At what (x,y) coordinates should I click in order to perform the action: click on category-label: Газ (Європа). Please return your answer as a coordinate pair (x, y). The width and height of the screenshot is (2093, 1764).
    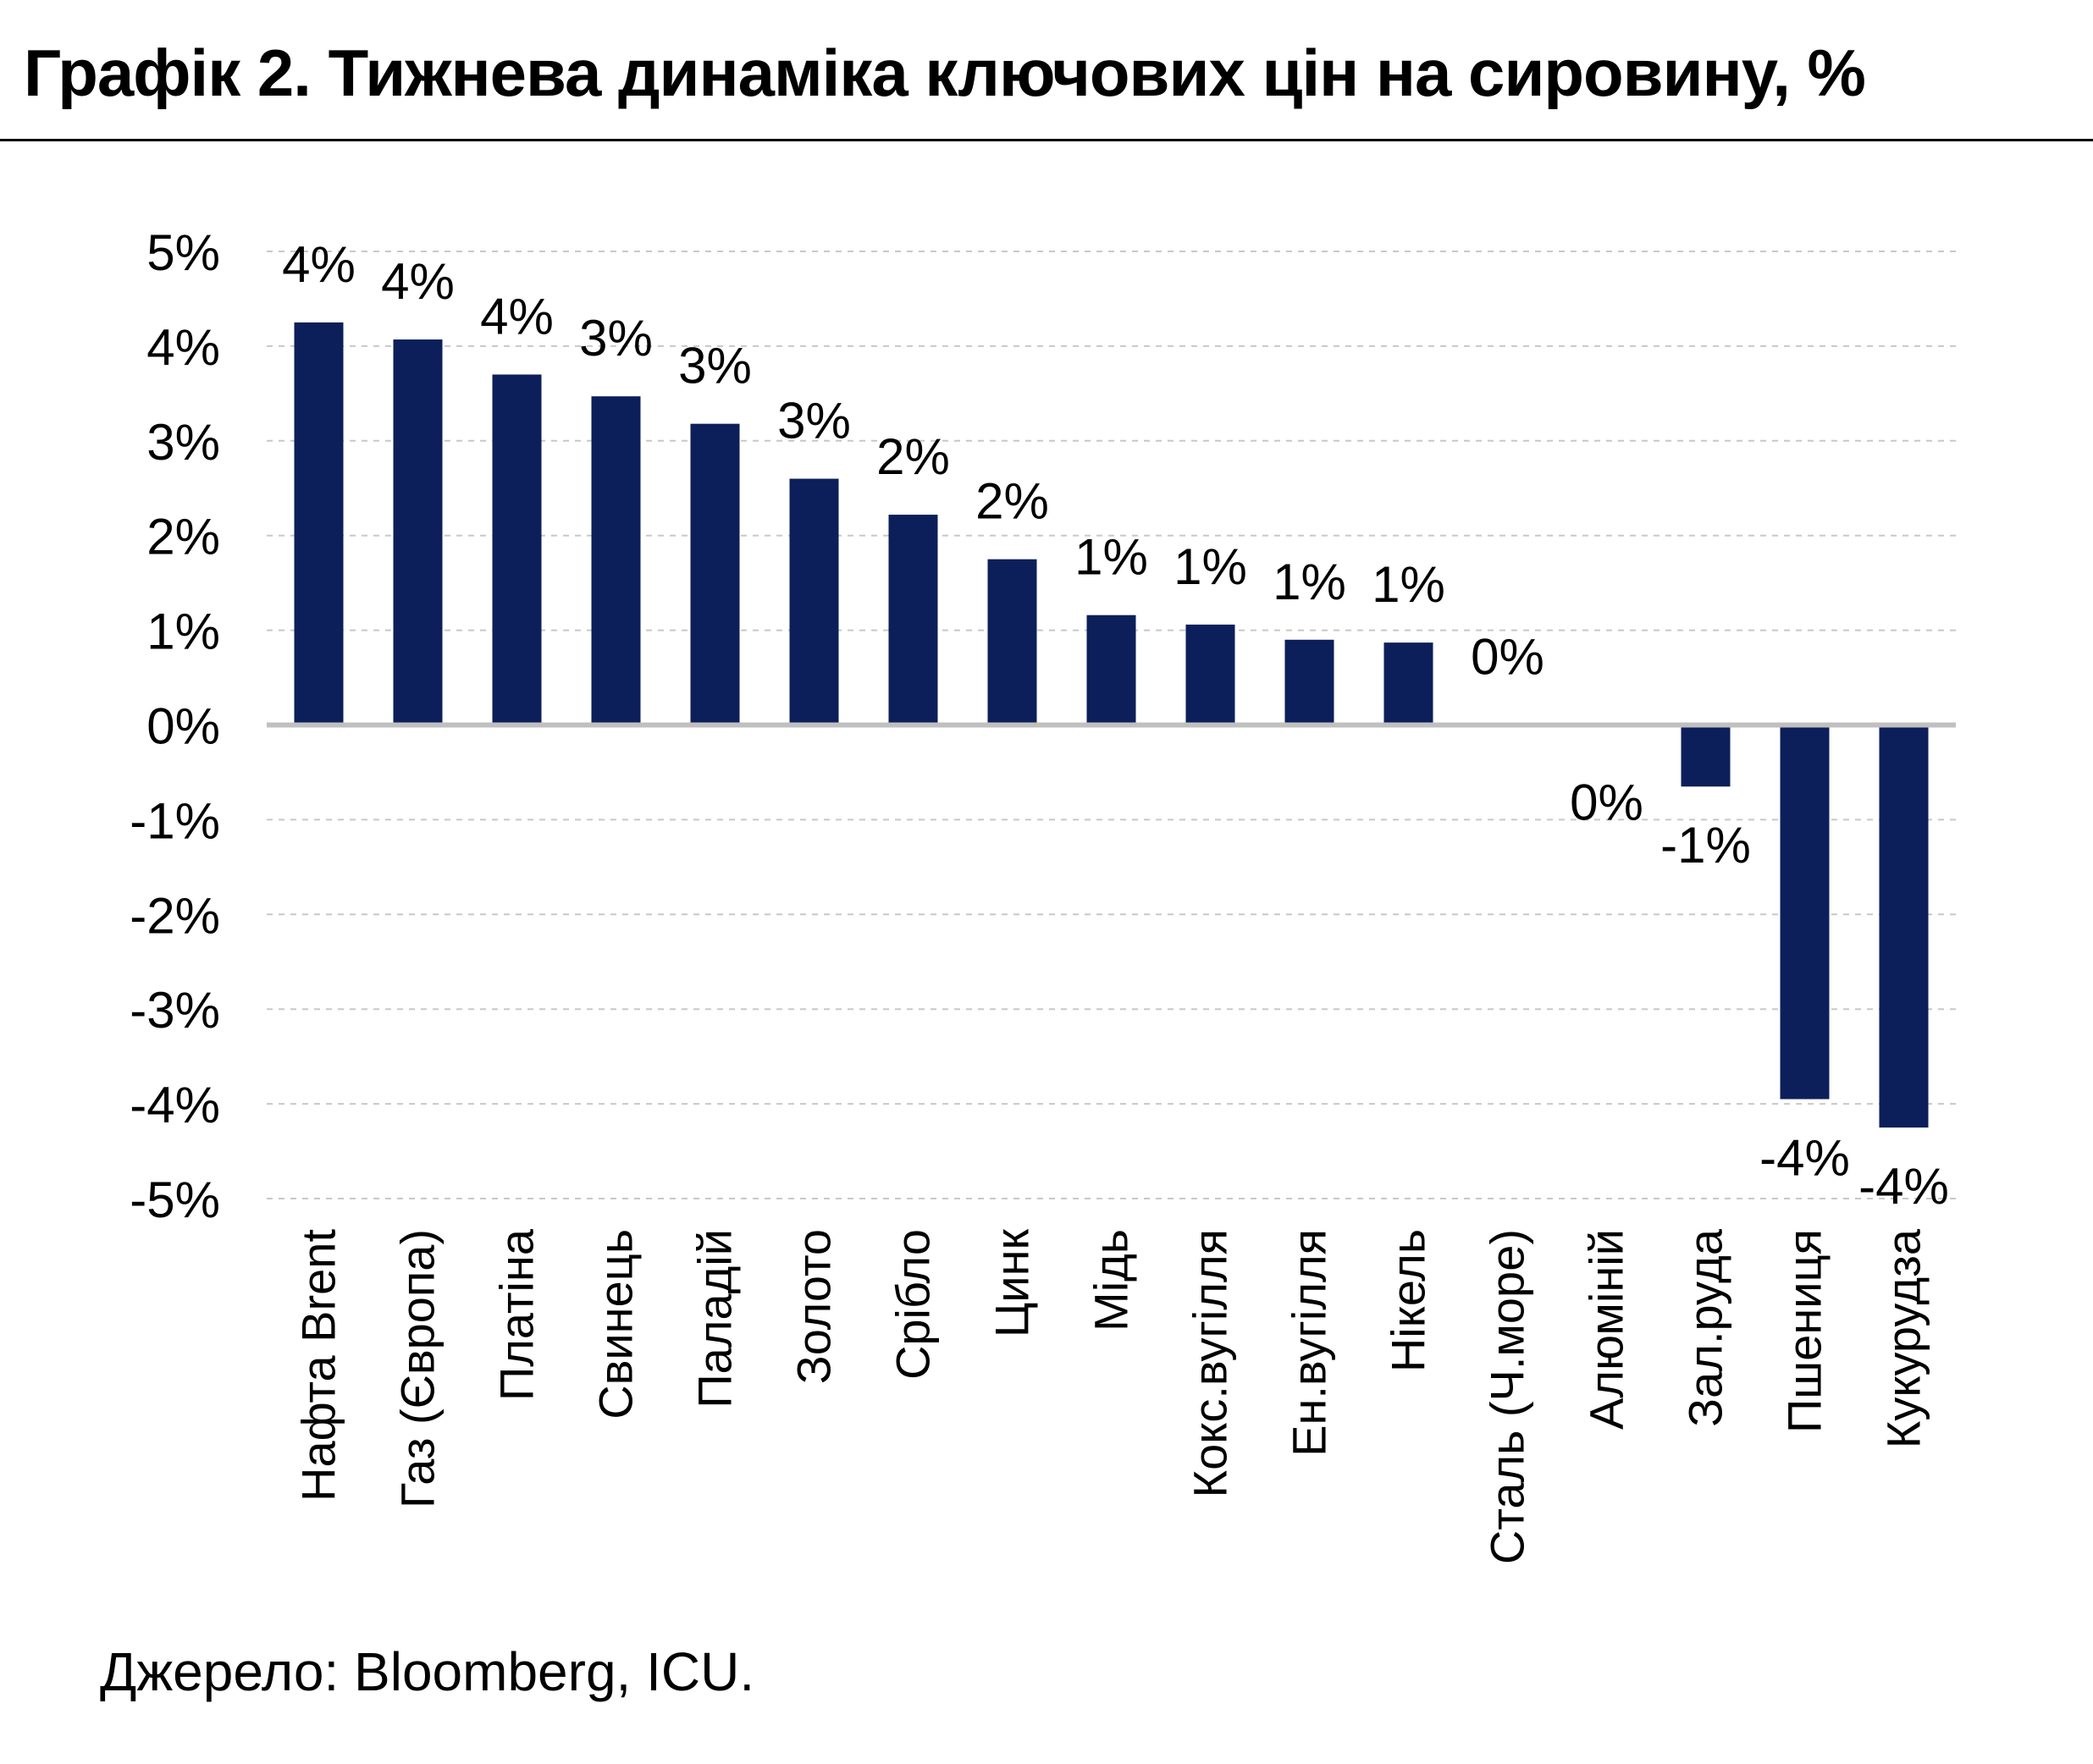
    Looking at the image, I should click on (418, 1368).